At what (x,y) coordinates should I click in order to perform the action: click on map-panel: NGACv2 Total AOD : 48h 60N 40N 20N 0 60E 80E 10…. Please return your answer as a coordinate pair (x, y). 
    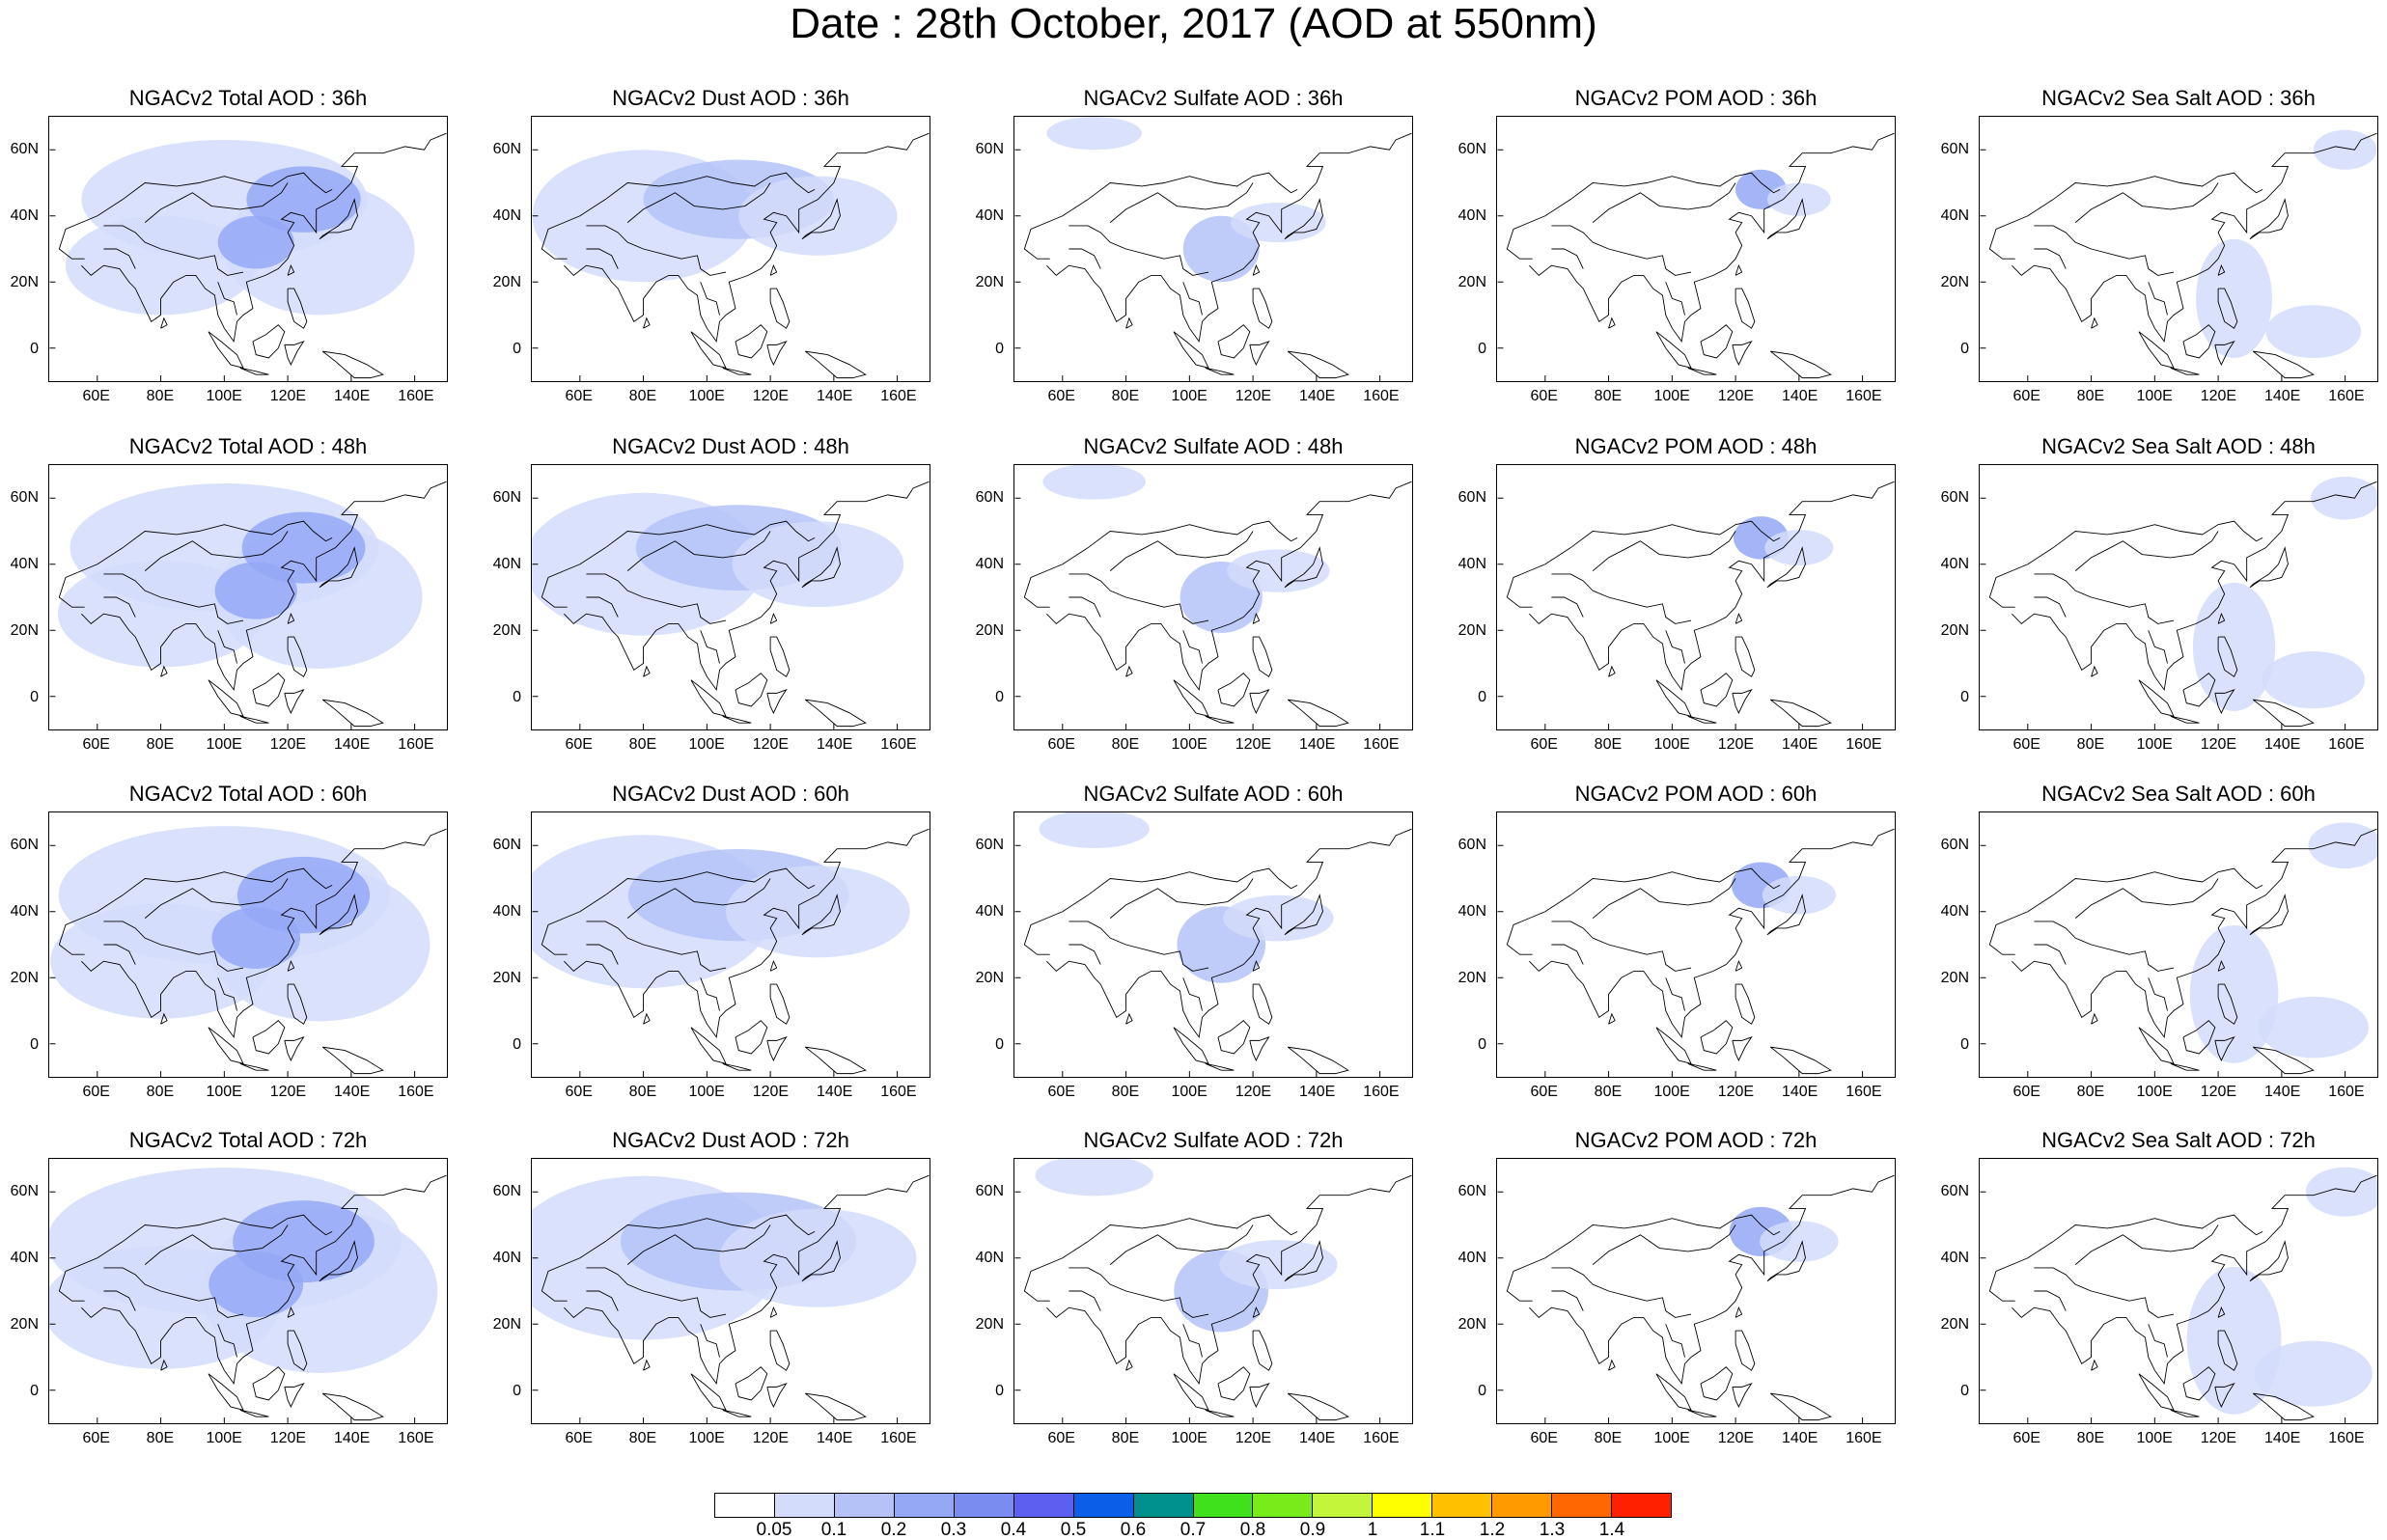
    Looking at the image, I should click on (241, 594).